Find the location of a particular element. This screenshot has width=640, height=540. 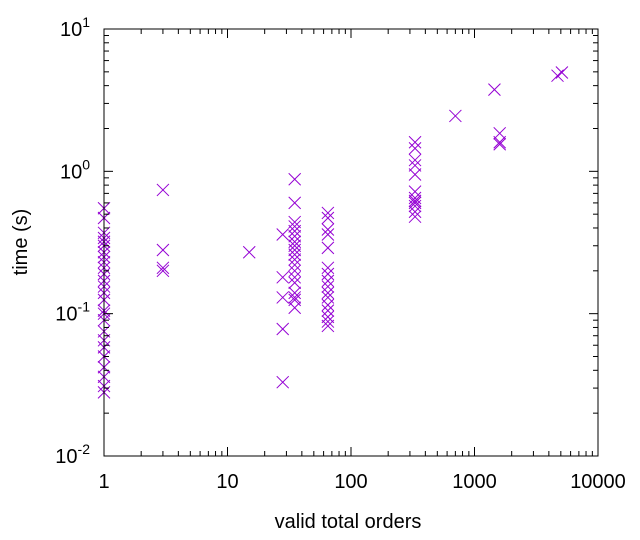

x-axis-label: valid total orders is located at coordinates (348, 522).